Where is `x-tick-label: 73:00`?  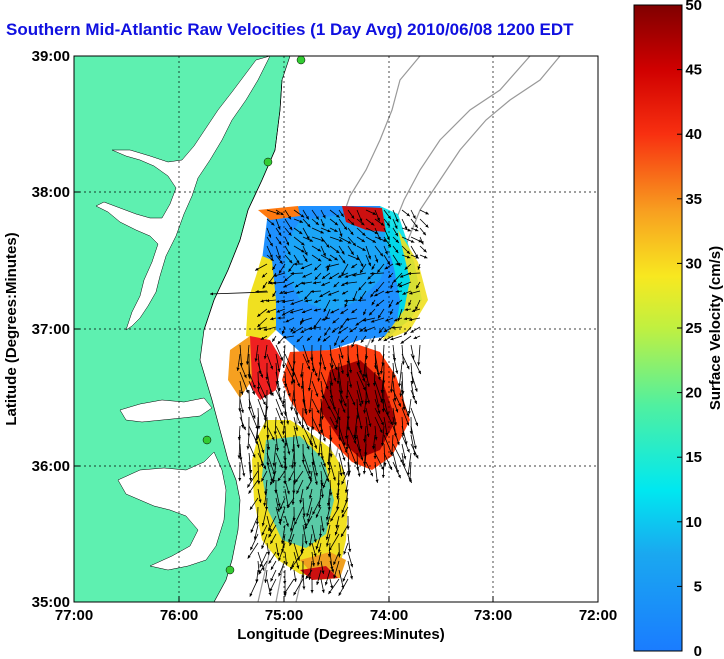
x-tick-label: 73:00 is located at coordinates (493, 615).